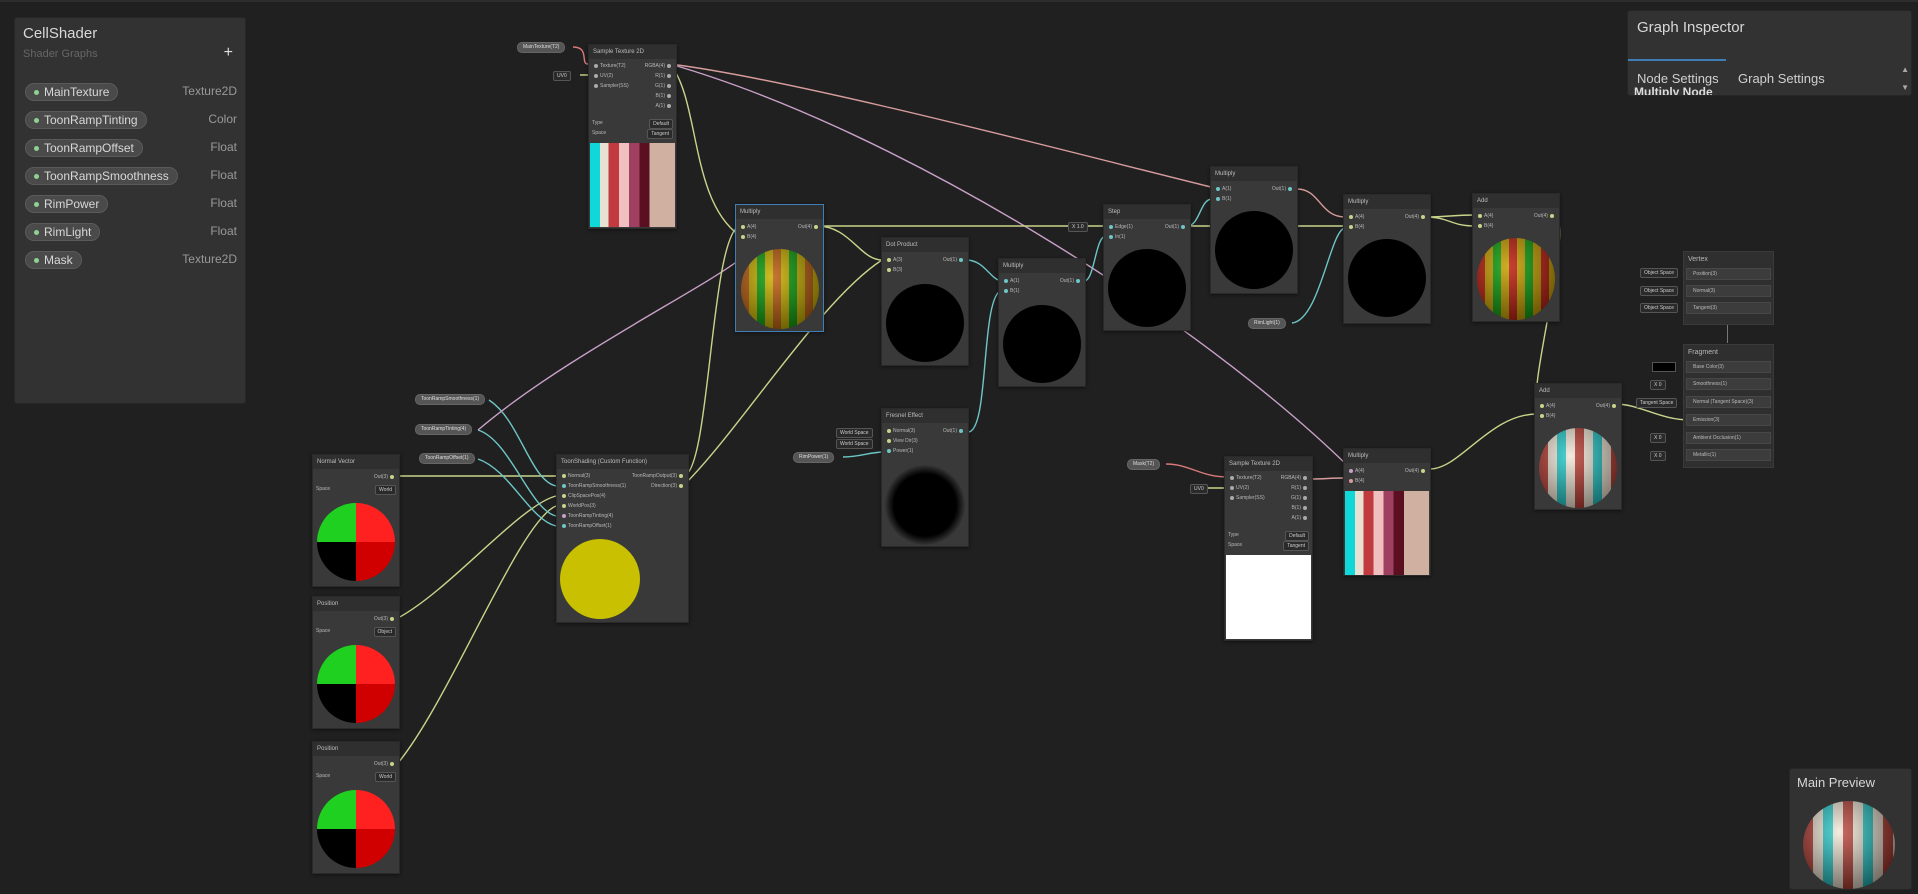 This screenshot has height=894, width=1918. Describe the element at coordinates (1267, 323) in the screenshot. I see `chip-rimlight: RimLight(1)` at that location.